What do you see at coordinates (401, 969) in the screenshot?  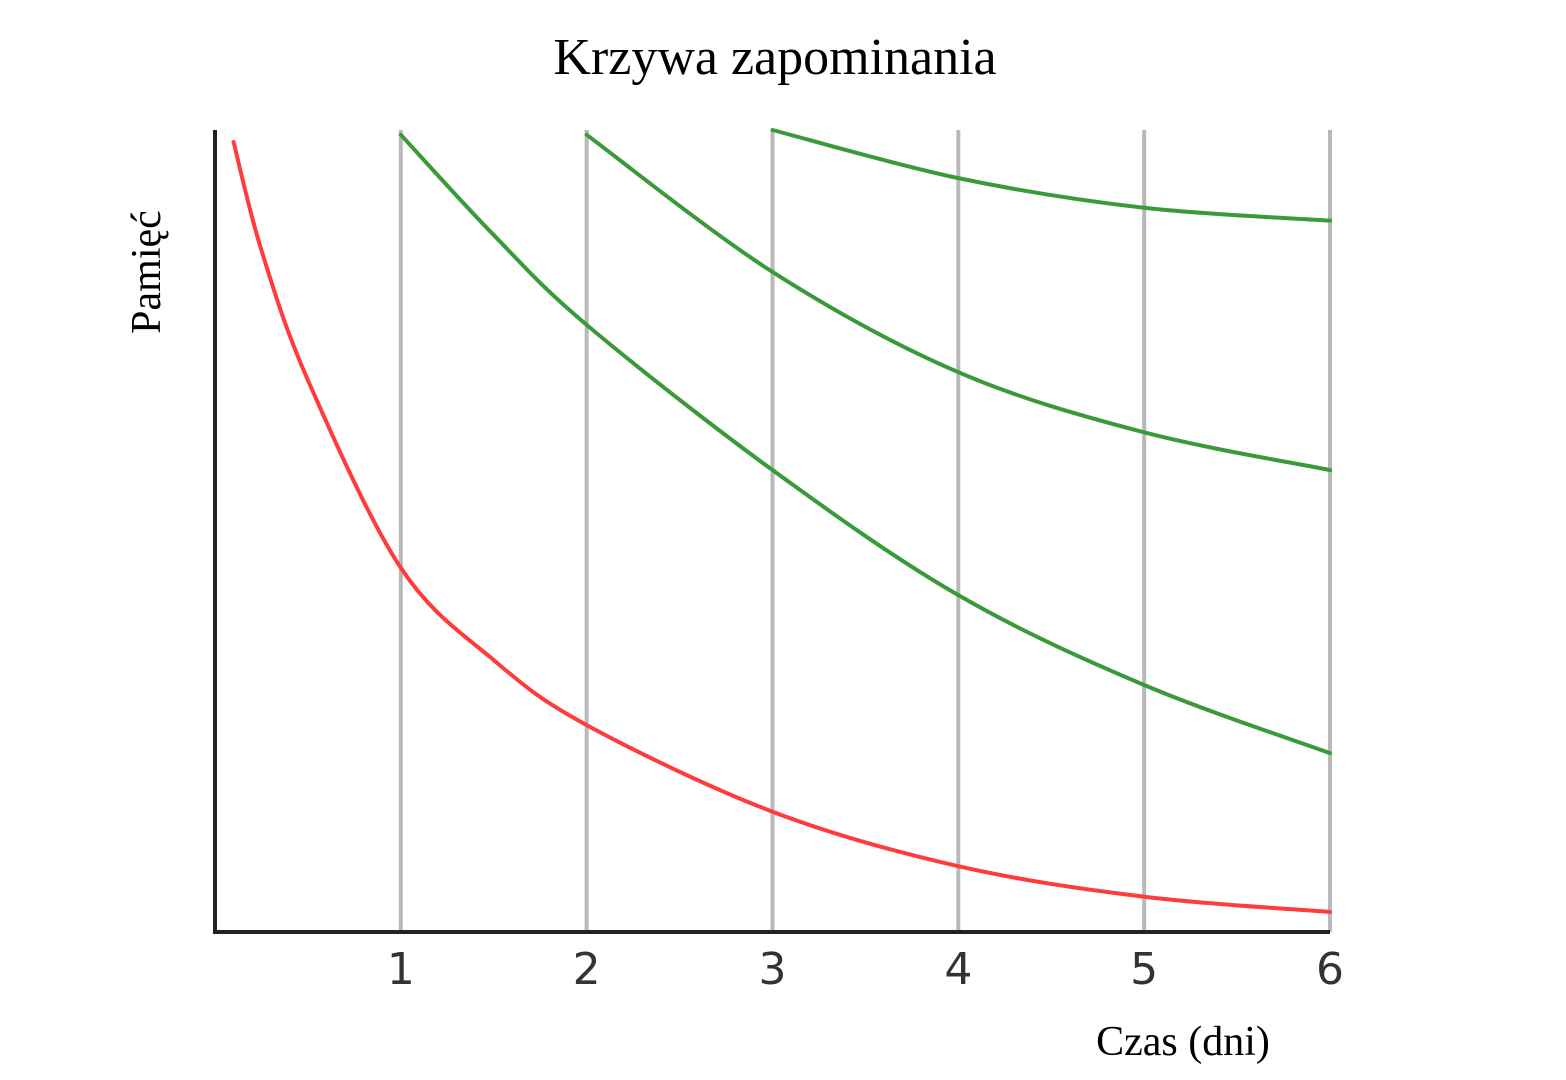 I see `x-tick-label: 1` at bounding box center [401, 969].